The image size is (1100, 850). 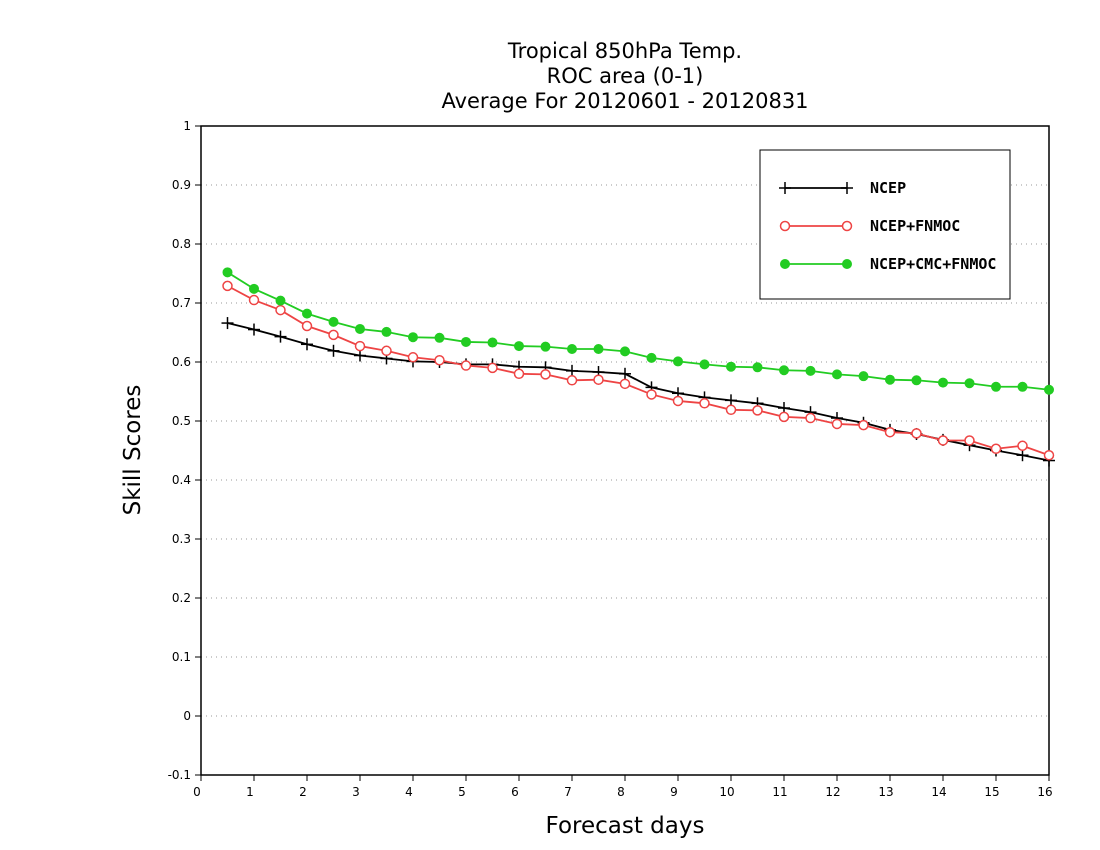 What do you see at coordinates (674, 792) in the screenshot?
I see `x-tick-label: 9` at bounding box center [674, 792].